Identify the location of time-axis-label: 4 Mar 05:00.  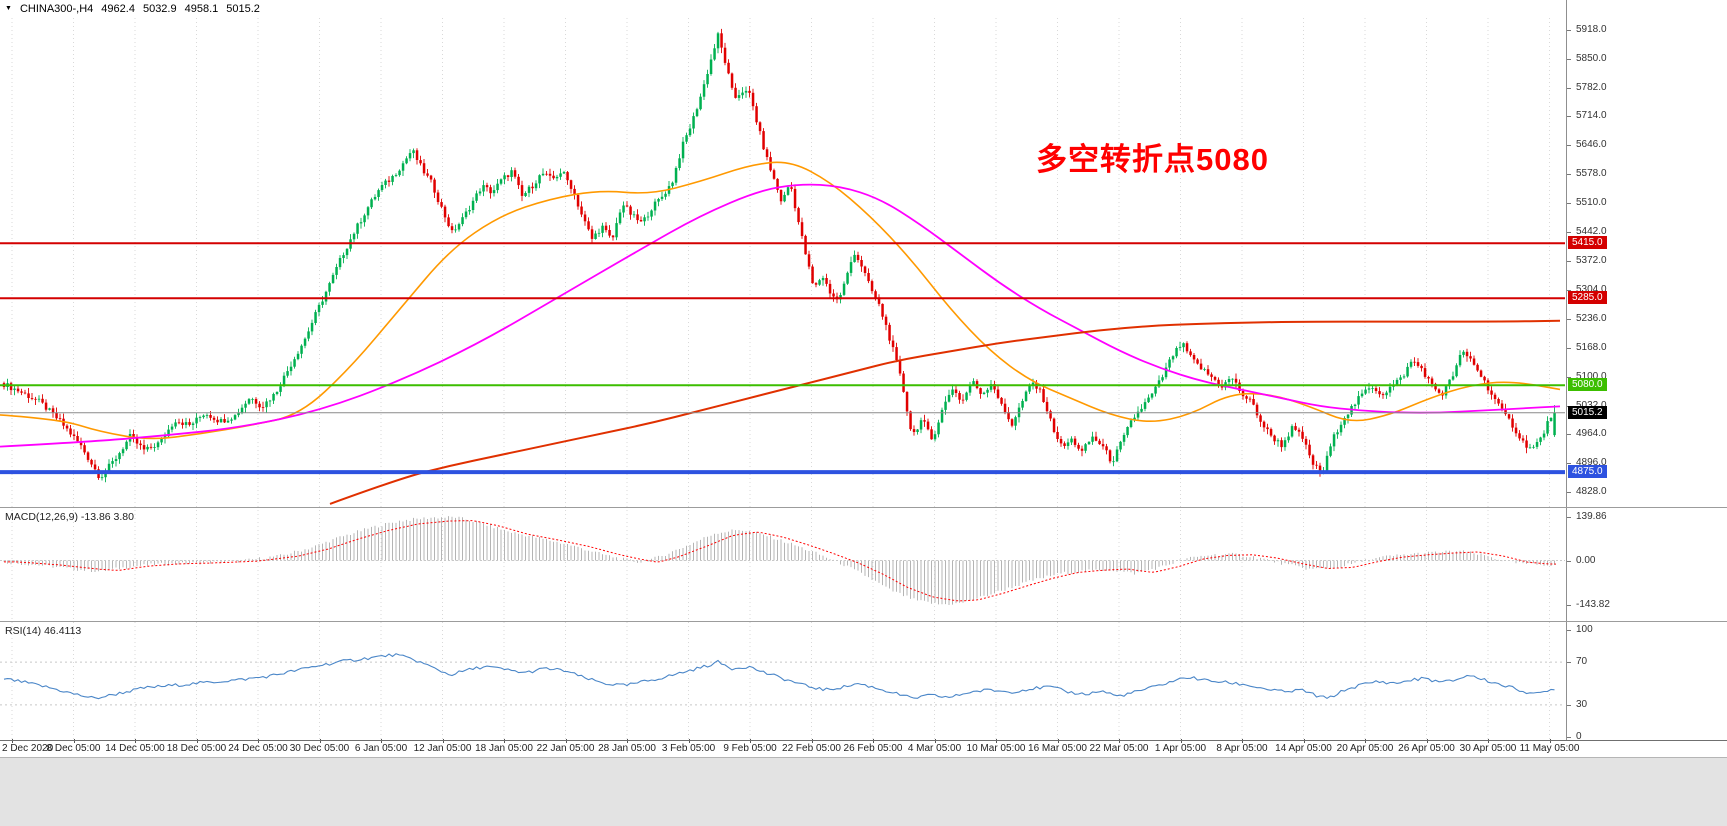
(934, 748).